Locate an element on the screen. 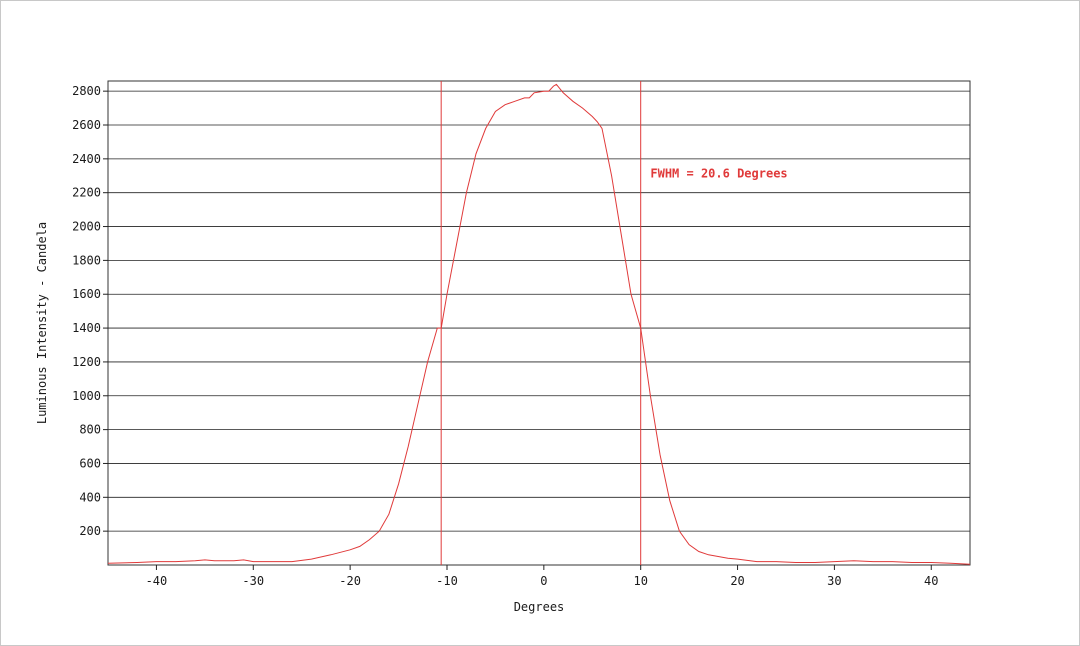 The width and height of the screenshot is (1080, 646). y-tick-label: 1800 is located at coordinates (86, 260).